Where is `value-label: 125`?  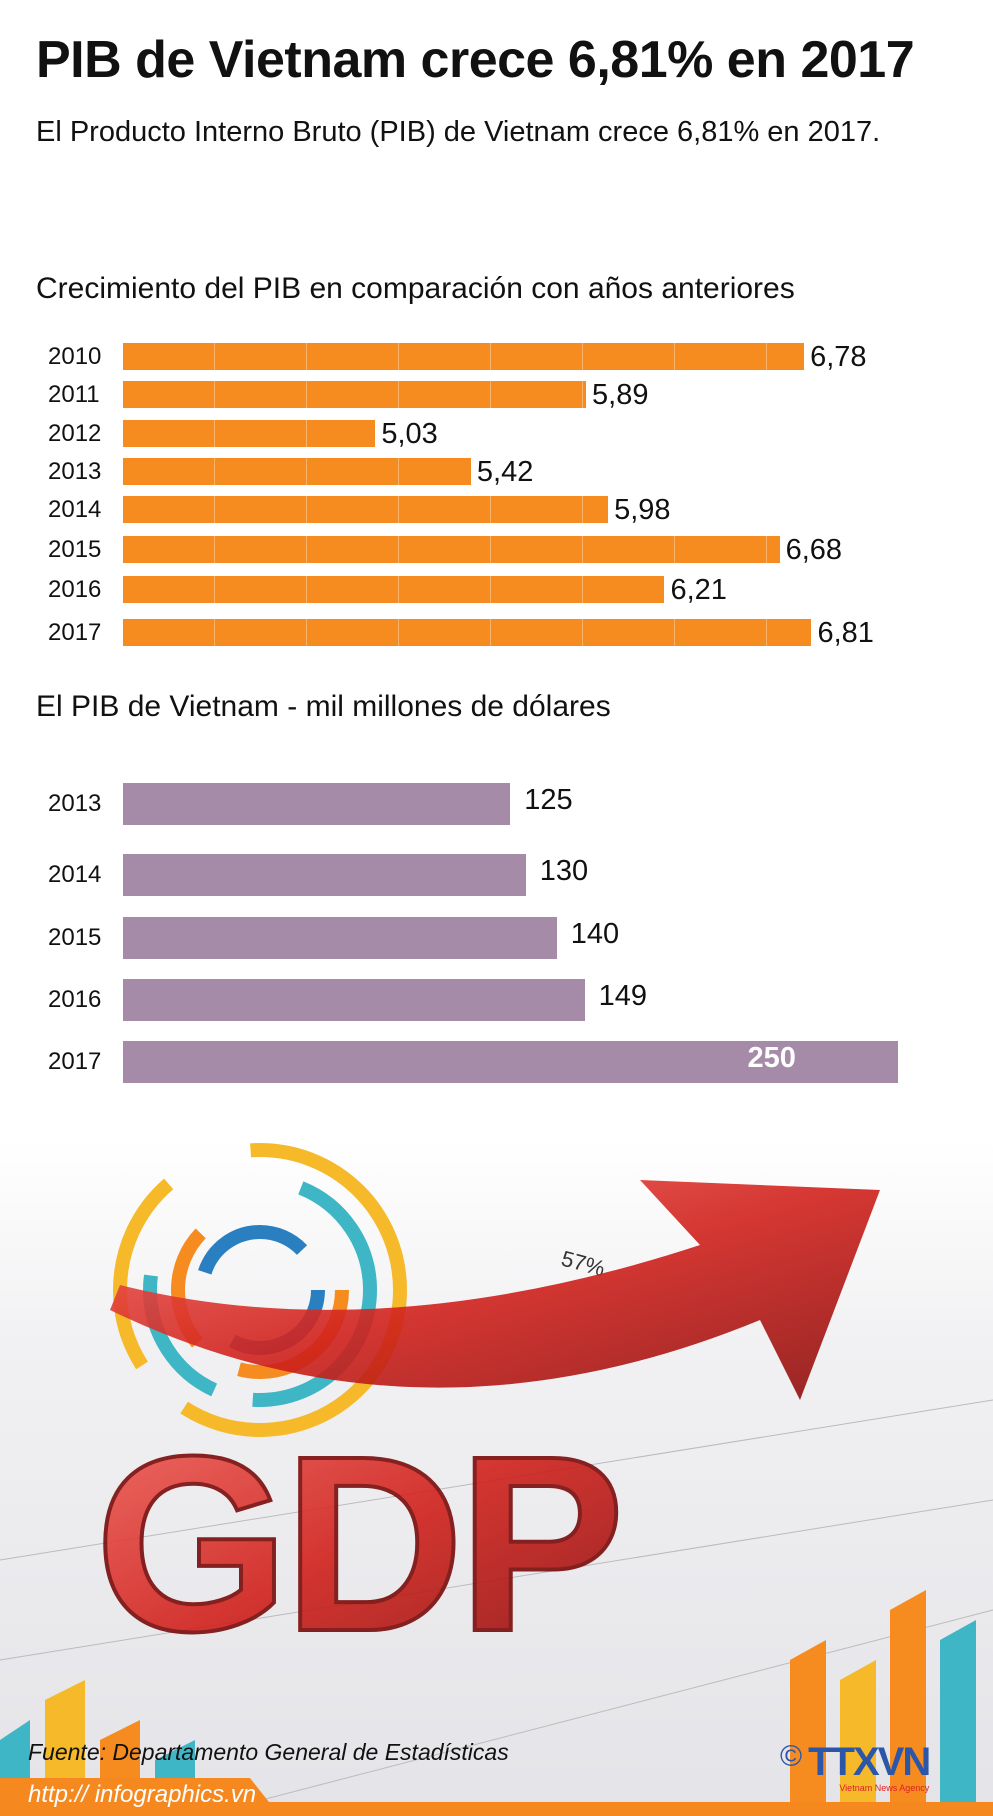
value-label: 125 is located at coordinates (548, 800).